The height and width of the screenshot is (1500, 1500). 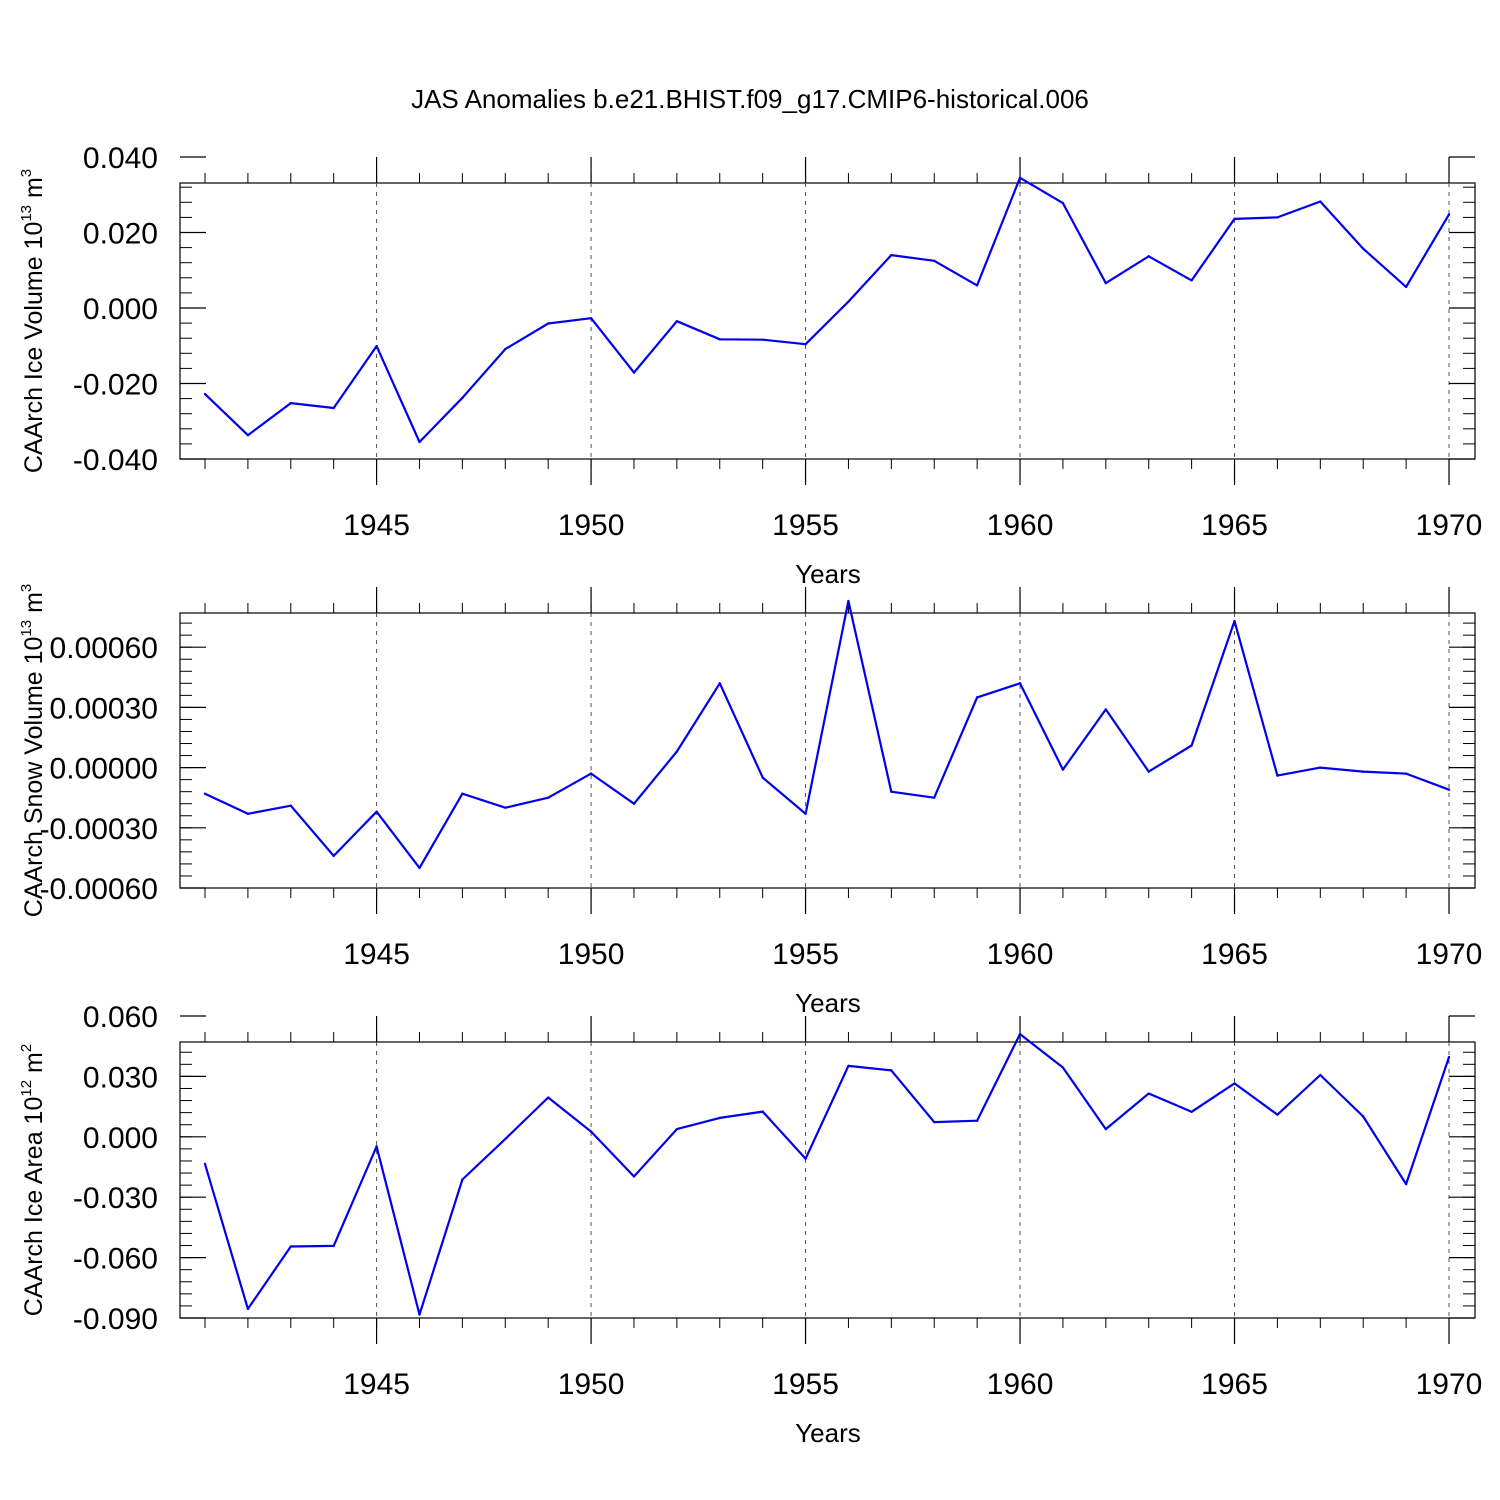 I want to click on snow-volume-xtick-label: 1945, so click(x=376, y=954).